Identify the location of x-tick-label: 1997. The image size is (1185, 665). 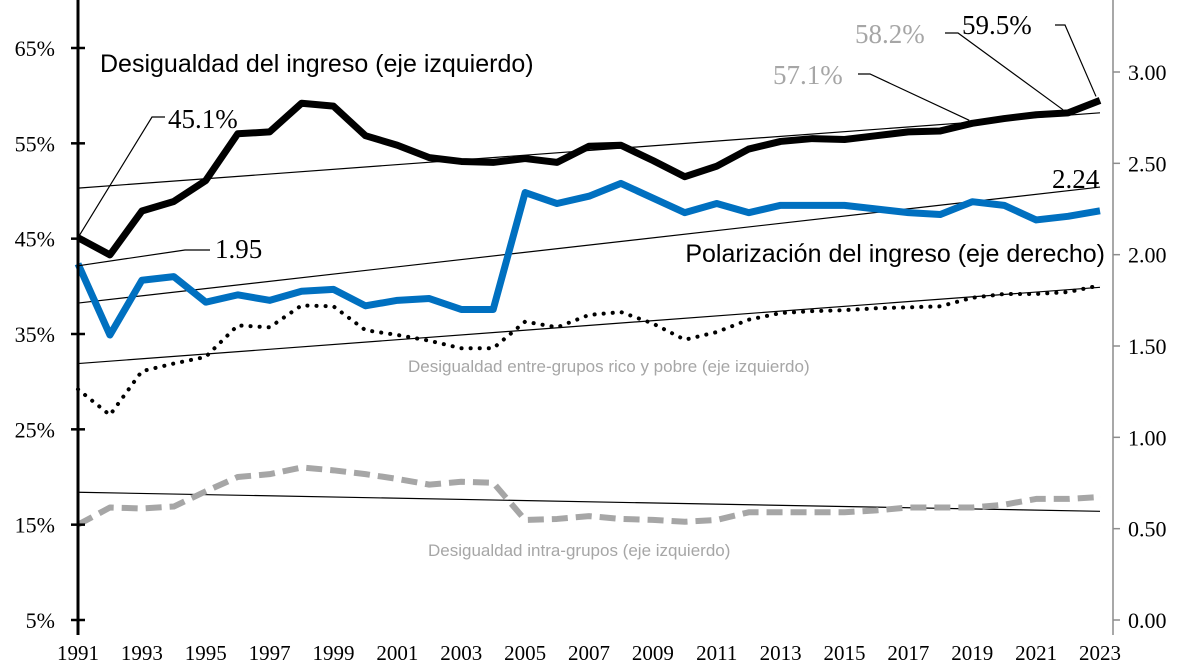
(270, 653).